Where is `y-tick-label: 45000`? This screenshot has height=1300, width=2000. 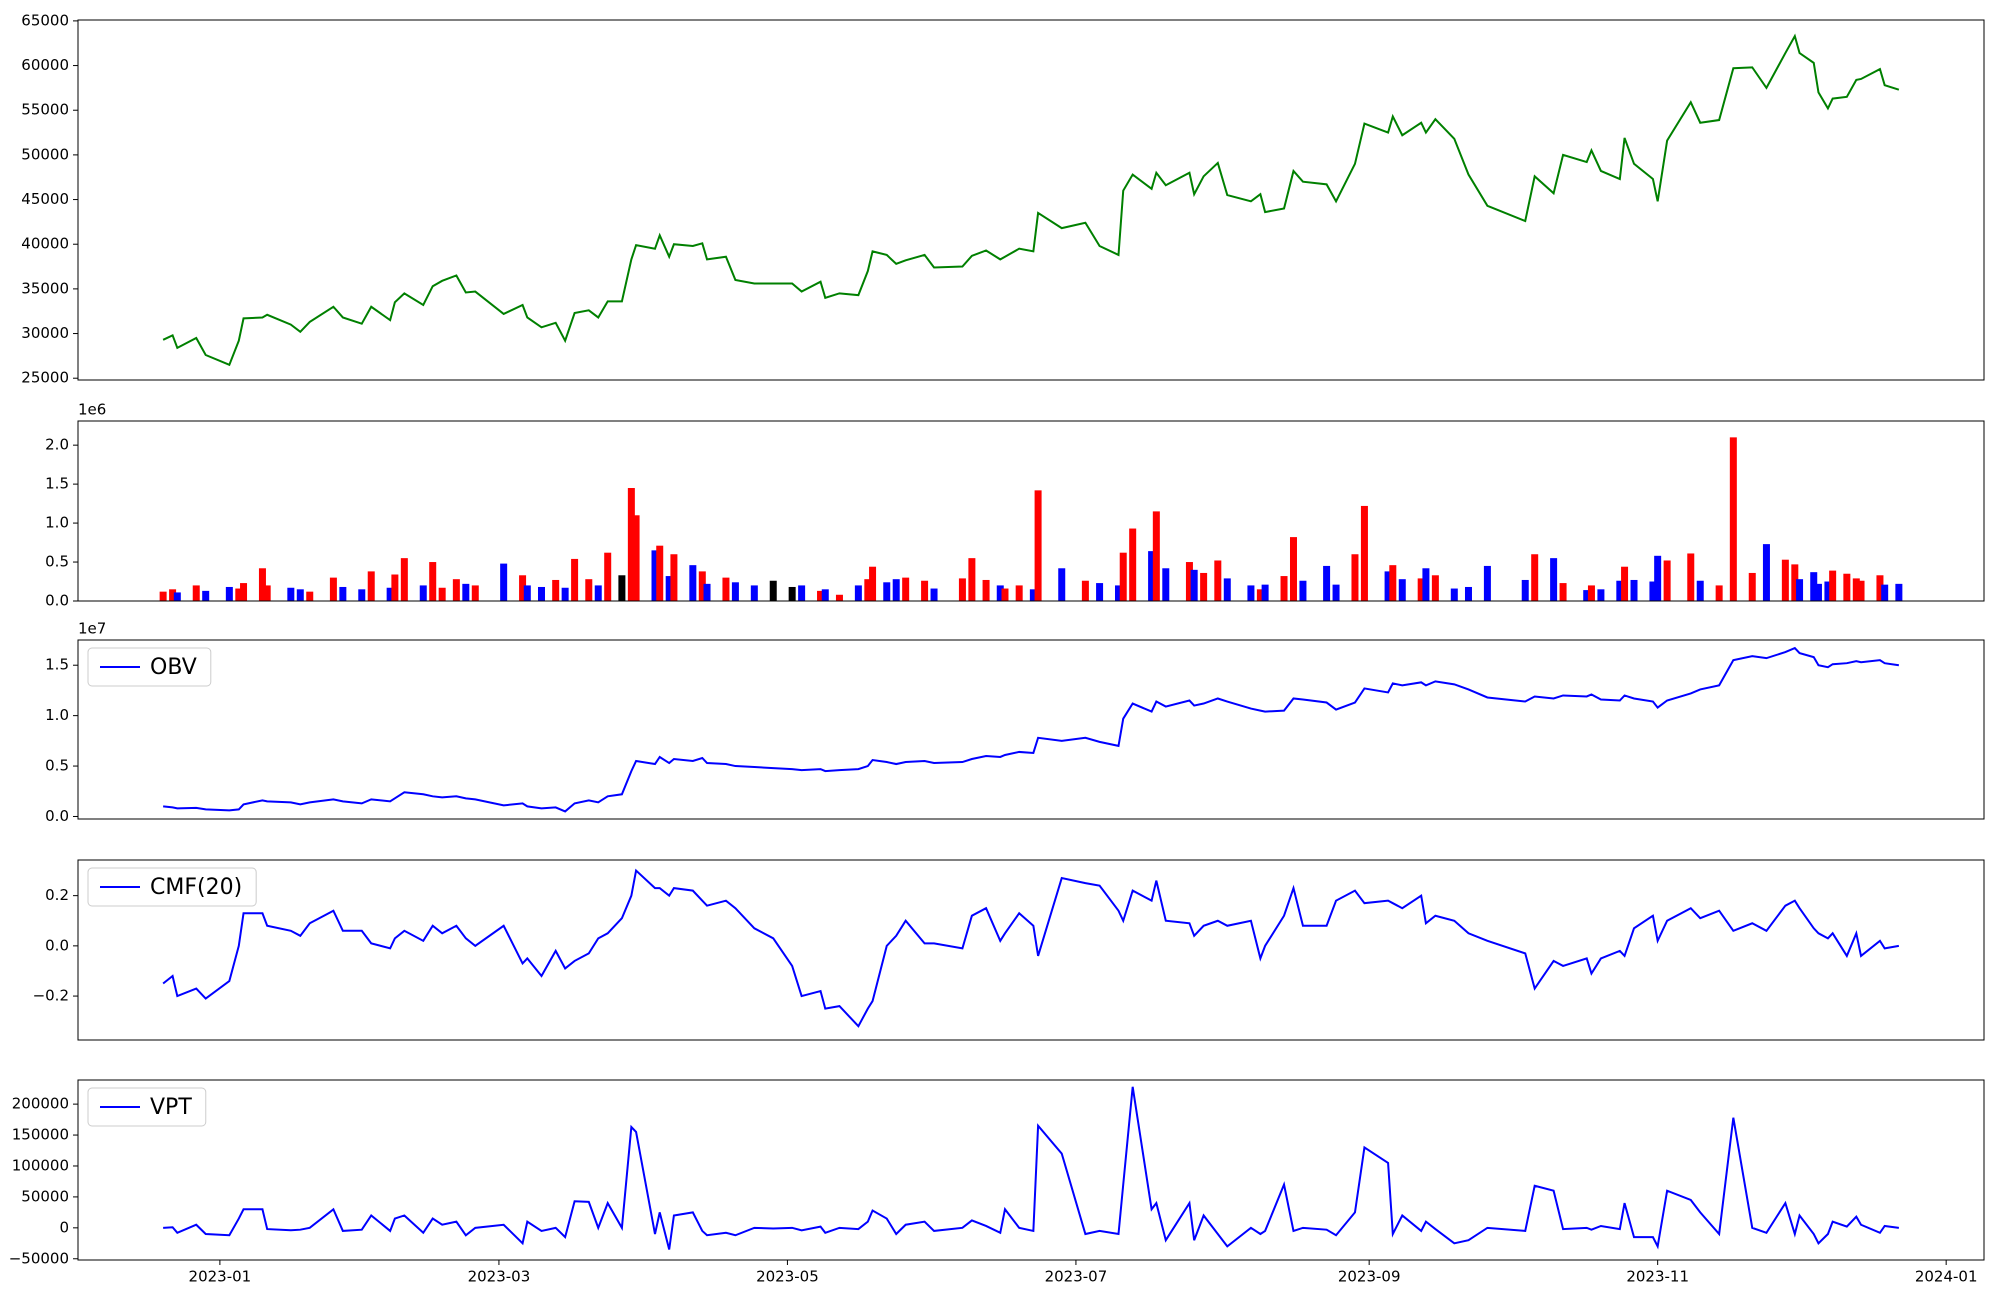 y-tick-label: 45000 is located at coordinates (45, 199).